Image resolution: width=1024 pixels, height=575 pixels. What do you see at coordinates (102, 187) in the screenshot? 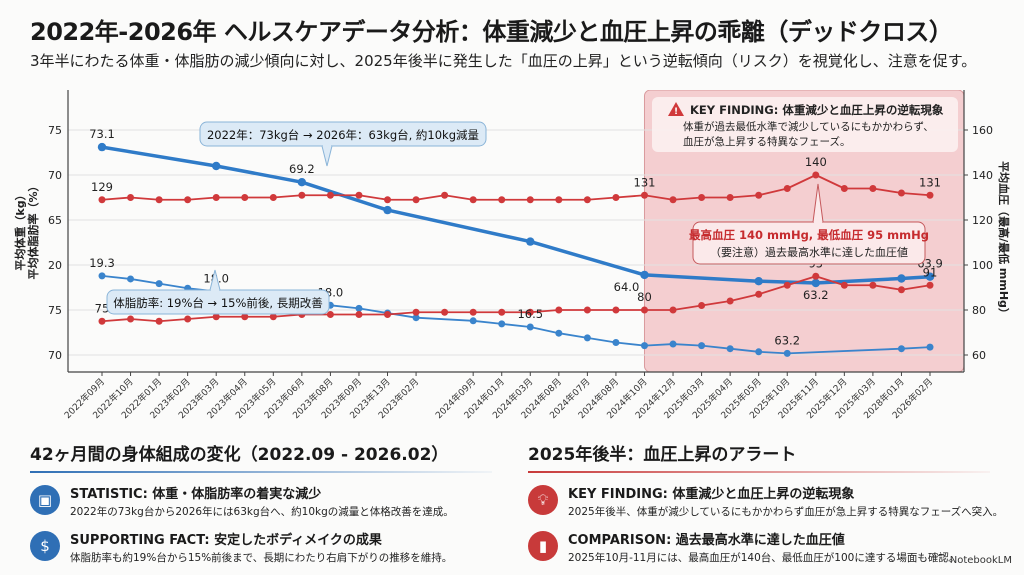
I see `data-label: 129` at bounding box center [102, 187].